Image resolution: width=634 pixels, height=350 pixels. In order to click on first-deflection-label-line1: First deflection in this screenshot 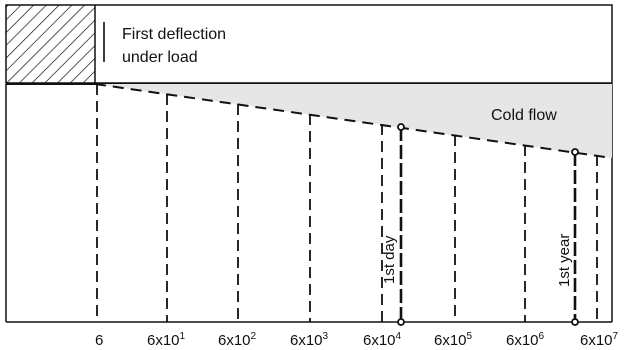, I will do `click(174, 34)`.